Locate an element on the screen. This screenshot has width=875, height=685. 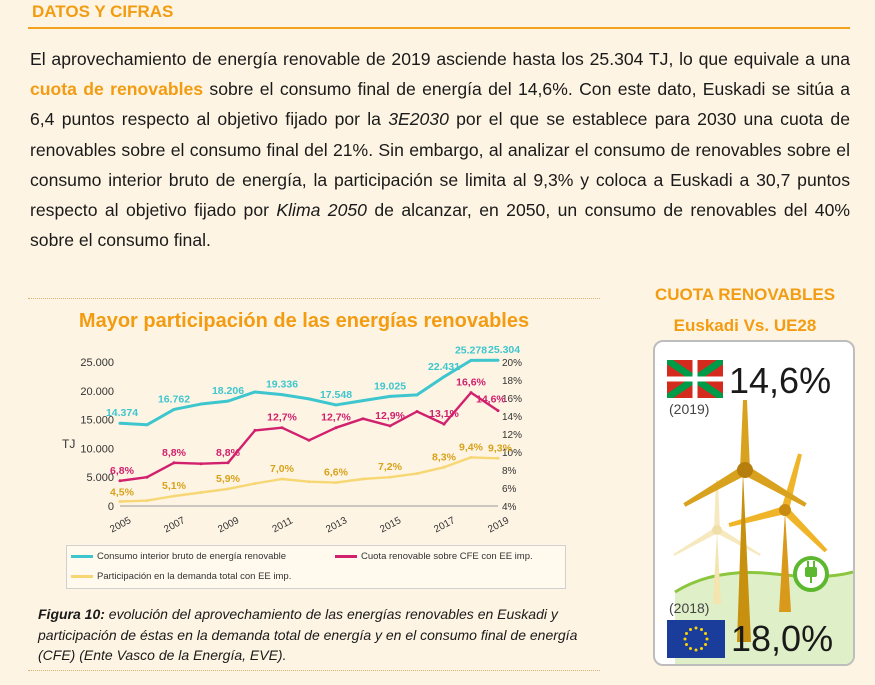
data-label: 19.336 is located at coordinates (282, 385).